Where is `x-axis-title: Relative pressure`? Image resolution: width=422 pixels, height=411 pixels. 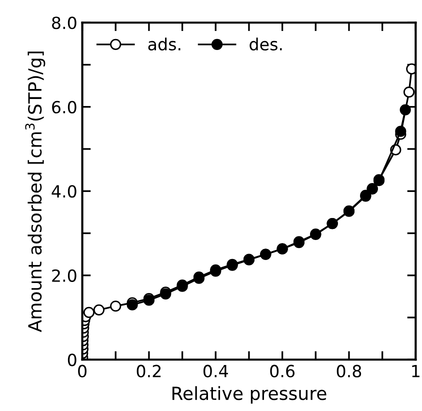 x-axis-title: Relative pressure is located at coordinates (249, 395).